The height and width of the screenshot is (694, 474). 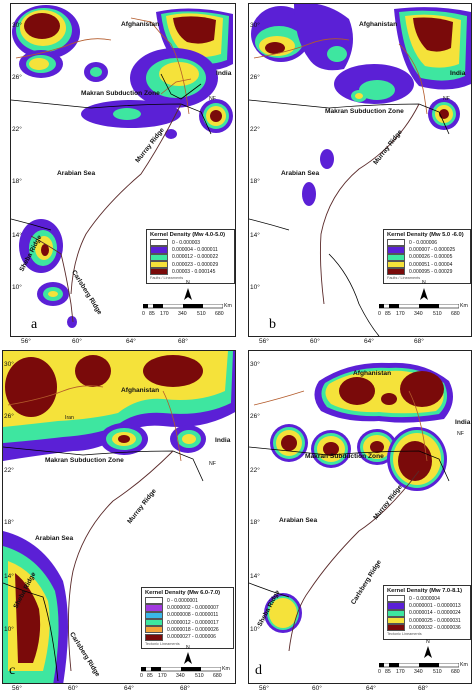 I want to click on legend-text: 0.000051 - 0.00004, so click(x=431, y=264).